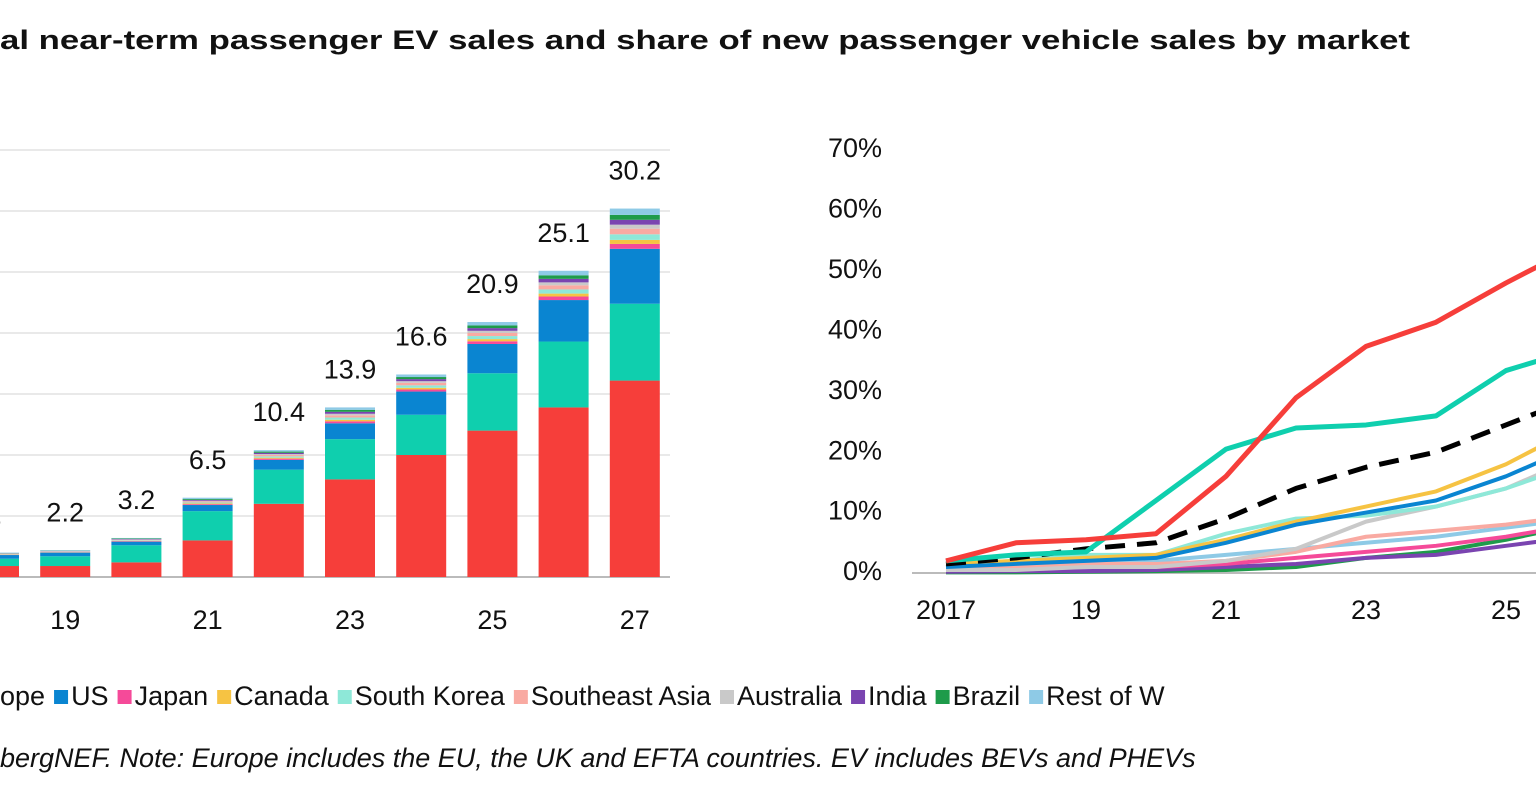  I want to click on total-label: 2.2, so click(65, 512).